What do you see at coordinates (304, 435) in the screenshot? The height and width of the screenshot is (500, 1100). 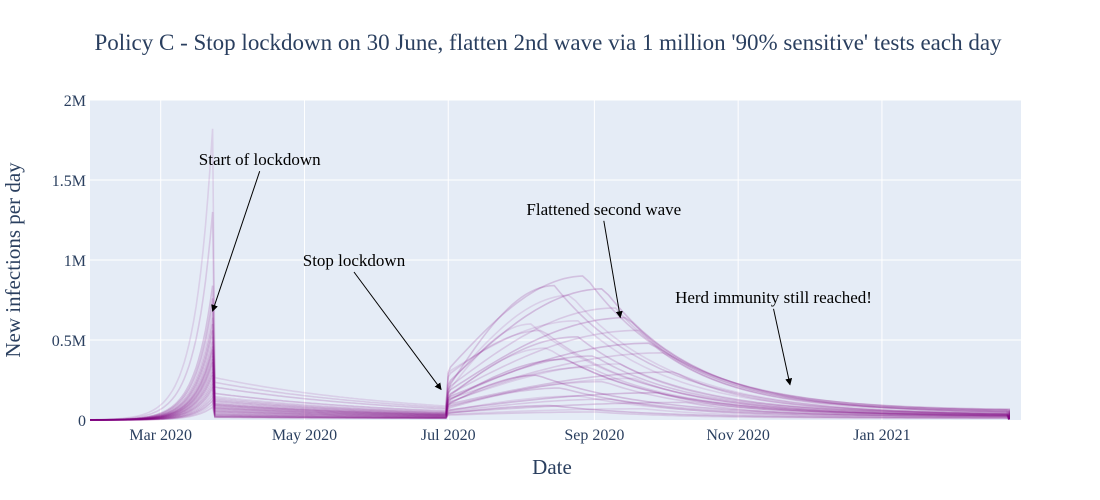 I see `x-tick-label: May 2020` at bounding box center [304, 435].